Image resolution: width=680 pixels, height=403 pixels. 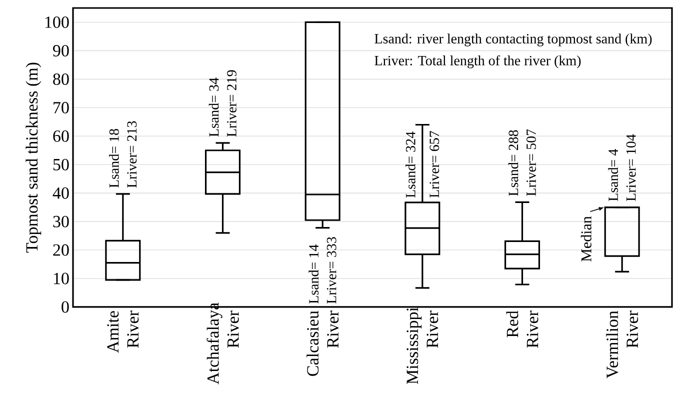 I want to click on y-tick-label: 10, so click(x=61, y=278).